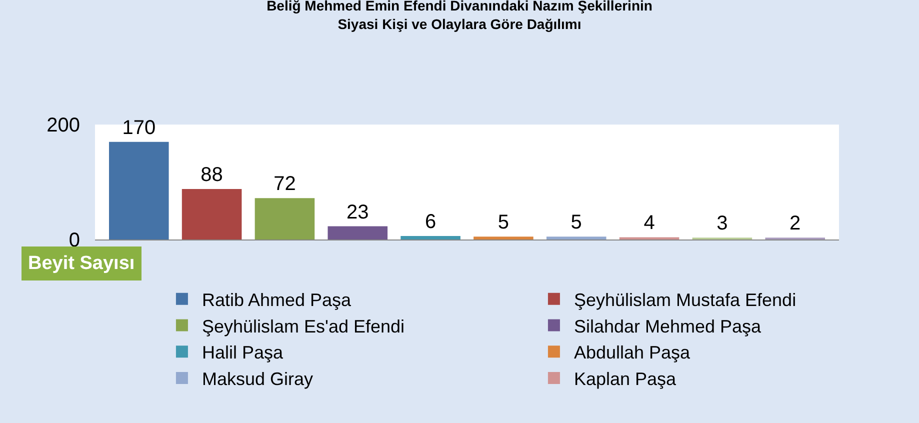 This screenshot has width=919, height=423. What do you see at coordinates (285, 184) in the screenshot?
I see `data-label: 72` at bounding box center [285, 184].